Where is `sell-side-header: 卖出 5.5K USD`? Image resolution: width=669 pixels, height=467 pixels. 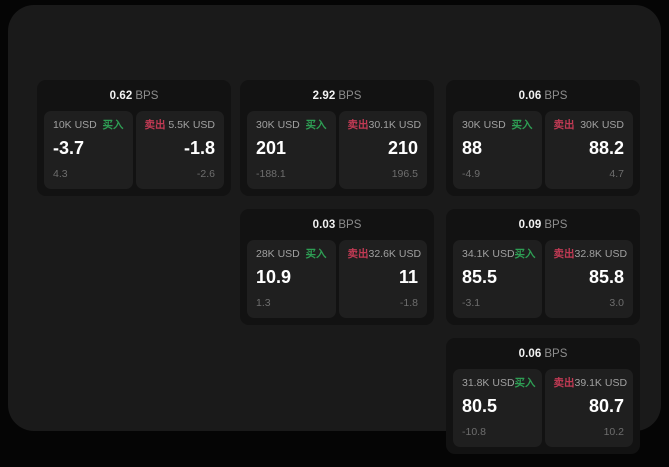
sell-side-header: 卖出 5.5K USD is located at coordinates (180, 125).